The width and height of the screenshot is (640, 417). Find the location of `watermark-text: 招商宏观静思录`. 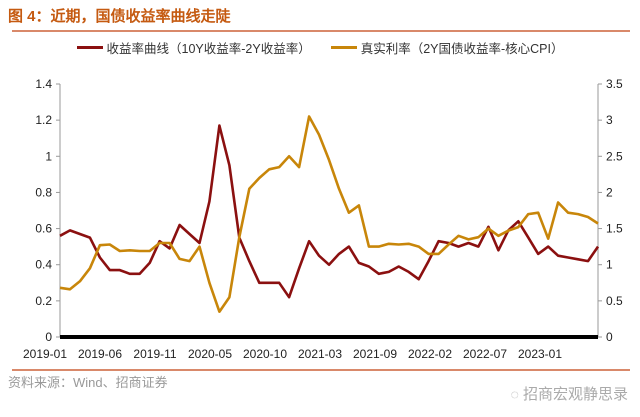

watermark-text: 招商宏观静思录 is located at coordinates (575, 394).